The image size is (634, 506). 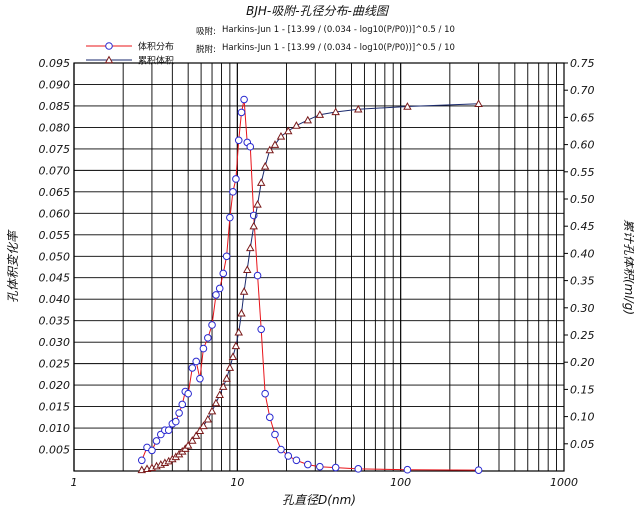 I want to click on y-left-tick-label: 0.020, so click(x=55, y=385).